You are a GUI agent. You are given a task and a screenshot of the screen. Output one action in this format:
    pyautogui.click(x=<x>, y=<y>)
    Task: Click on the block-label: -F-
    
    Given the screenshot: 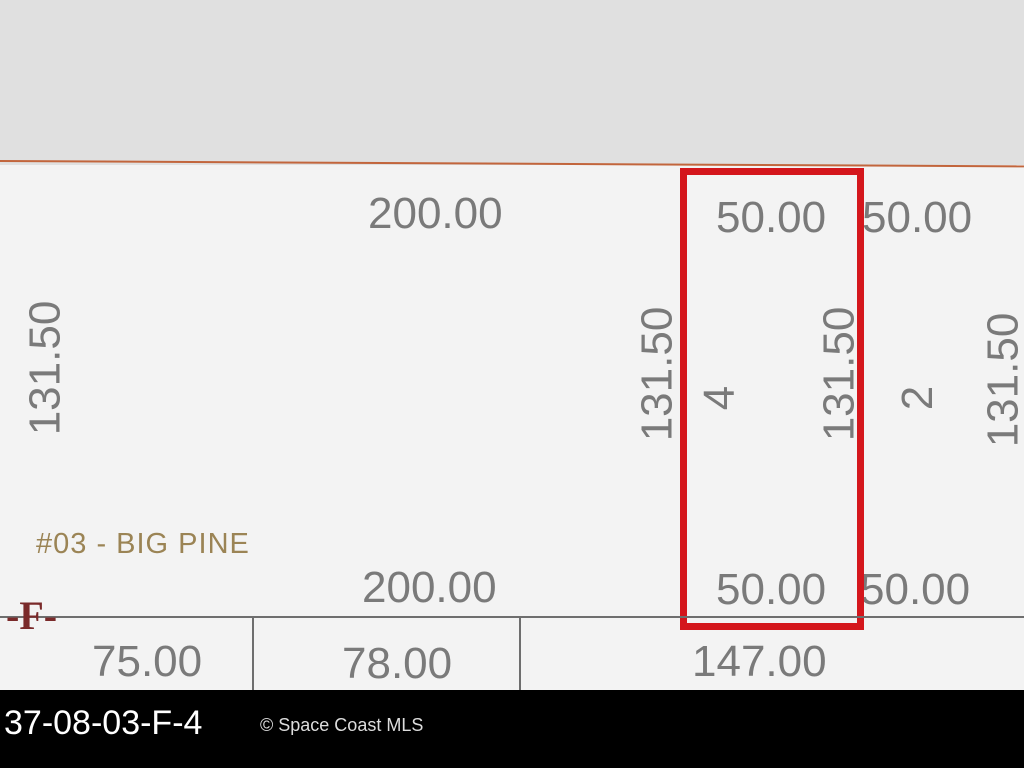 What is the action you would take?
    pyautogui.click(x=32, y=615)
    